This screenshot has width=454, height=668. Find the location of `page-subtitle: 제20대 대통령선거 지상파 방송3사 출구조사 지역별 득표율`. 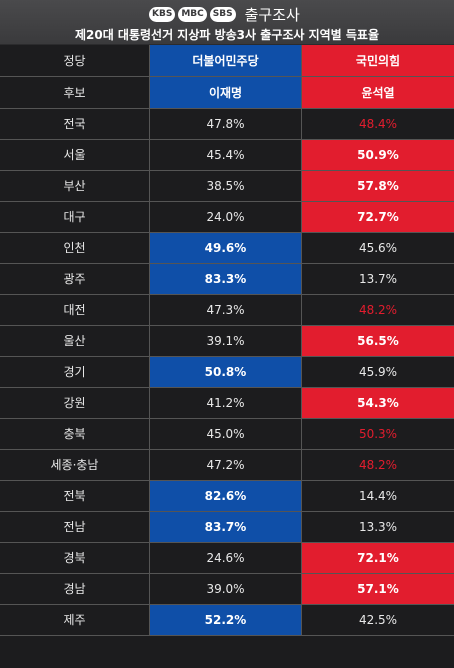

page-subtitle: 제20대 대통령선거 지상파 방송3사 출구조사 지역별 득표율 is located at coordinates (227, 35).